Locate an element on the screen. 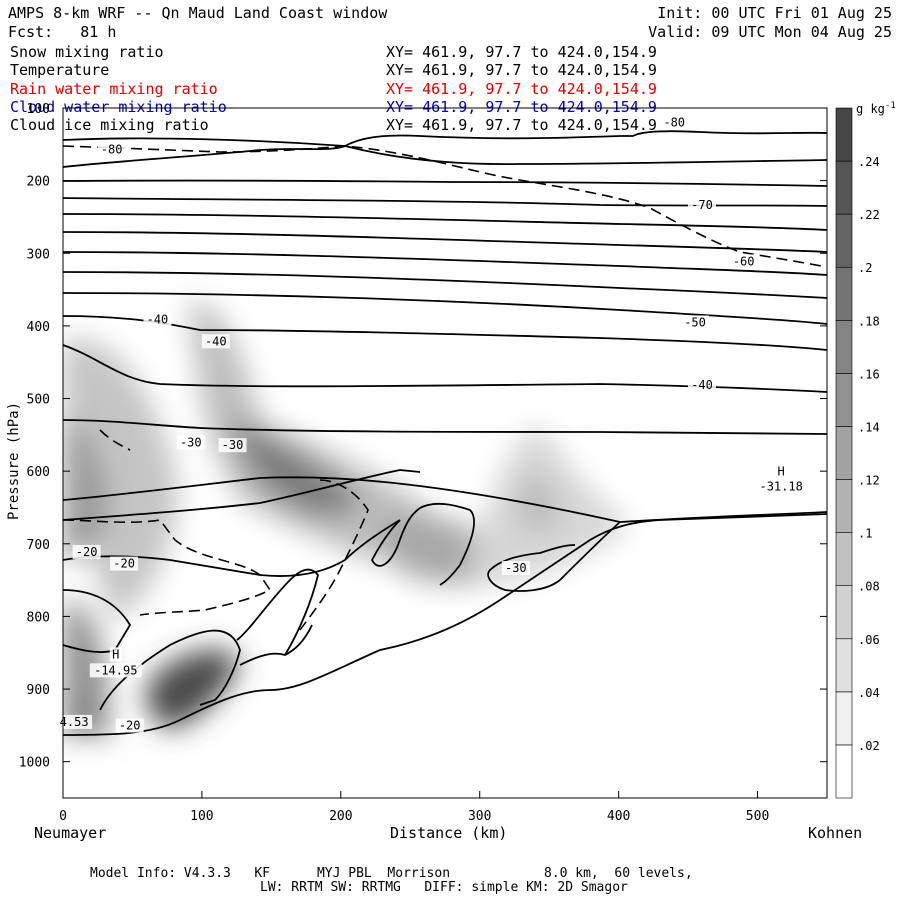 Image resolution: width=900 pixels, height=900 pixels. x-tick-label: 100 is located at coordinates (201, 816).